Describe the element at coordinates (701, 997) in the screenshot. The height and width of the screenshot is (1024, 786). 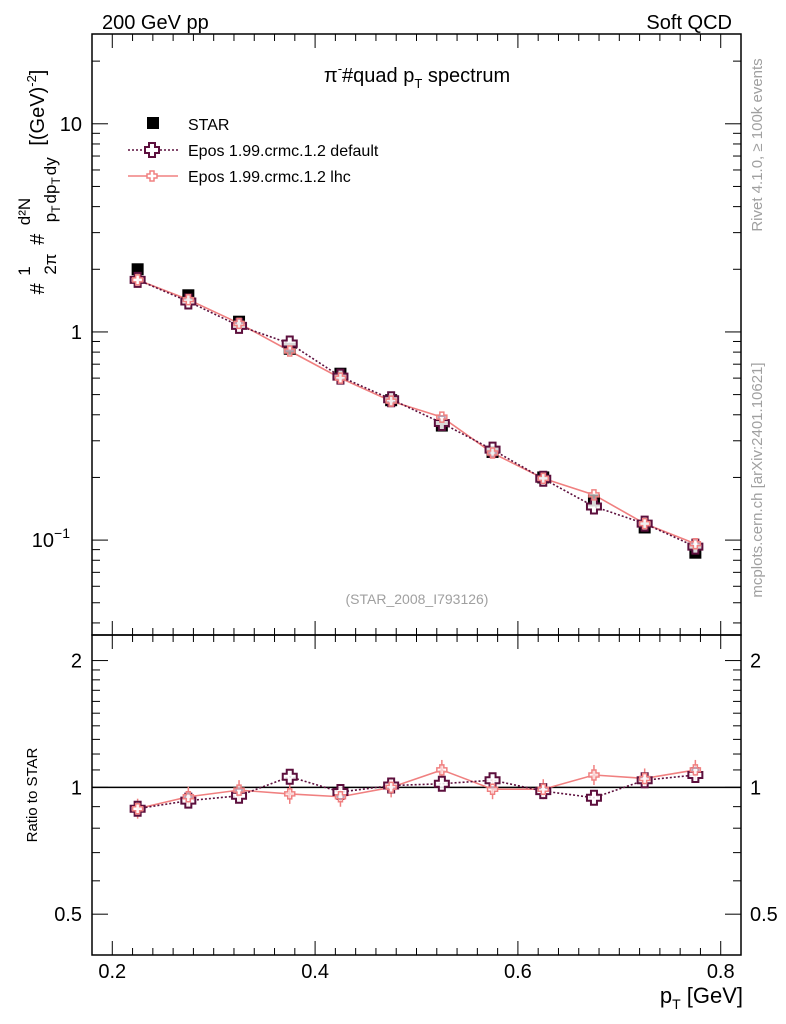
I see `x-axis-label: pT [GeV]` at that location.